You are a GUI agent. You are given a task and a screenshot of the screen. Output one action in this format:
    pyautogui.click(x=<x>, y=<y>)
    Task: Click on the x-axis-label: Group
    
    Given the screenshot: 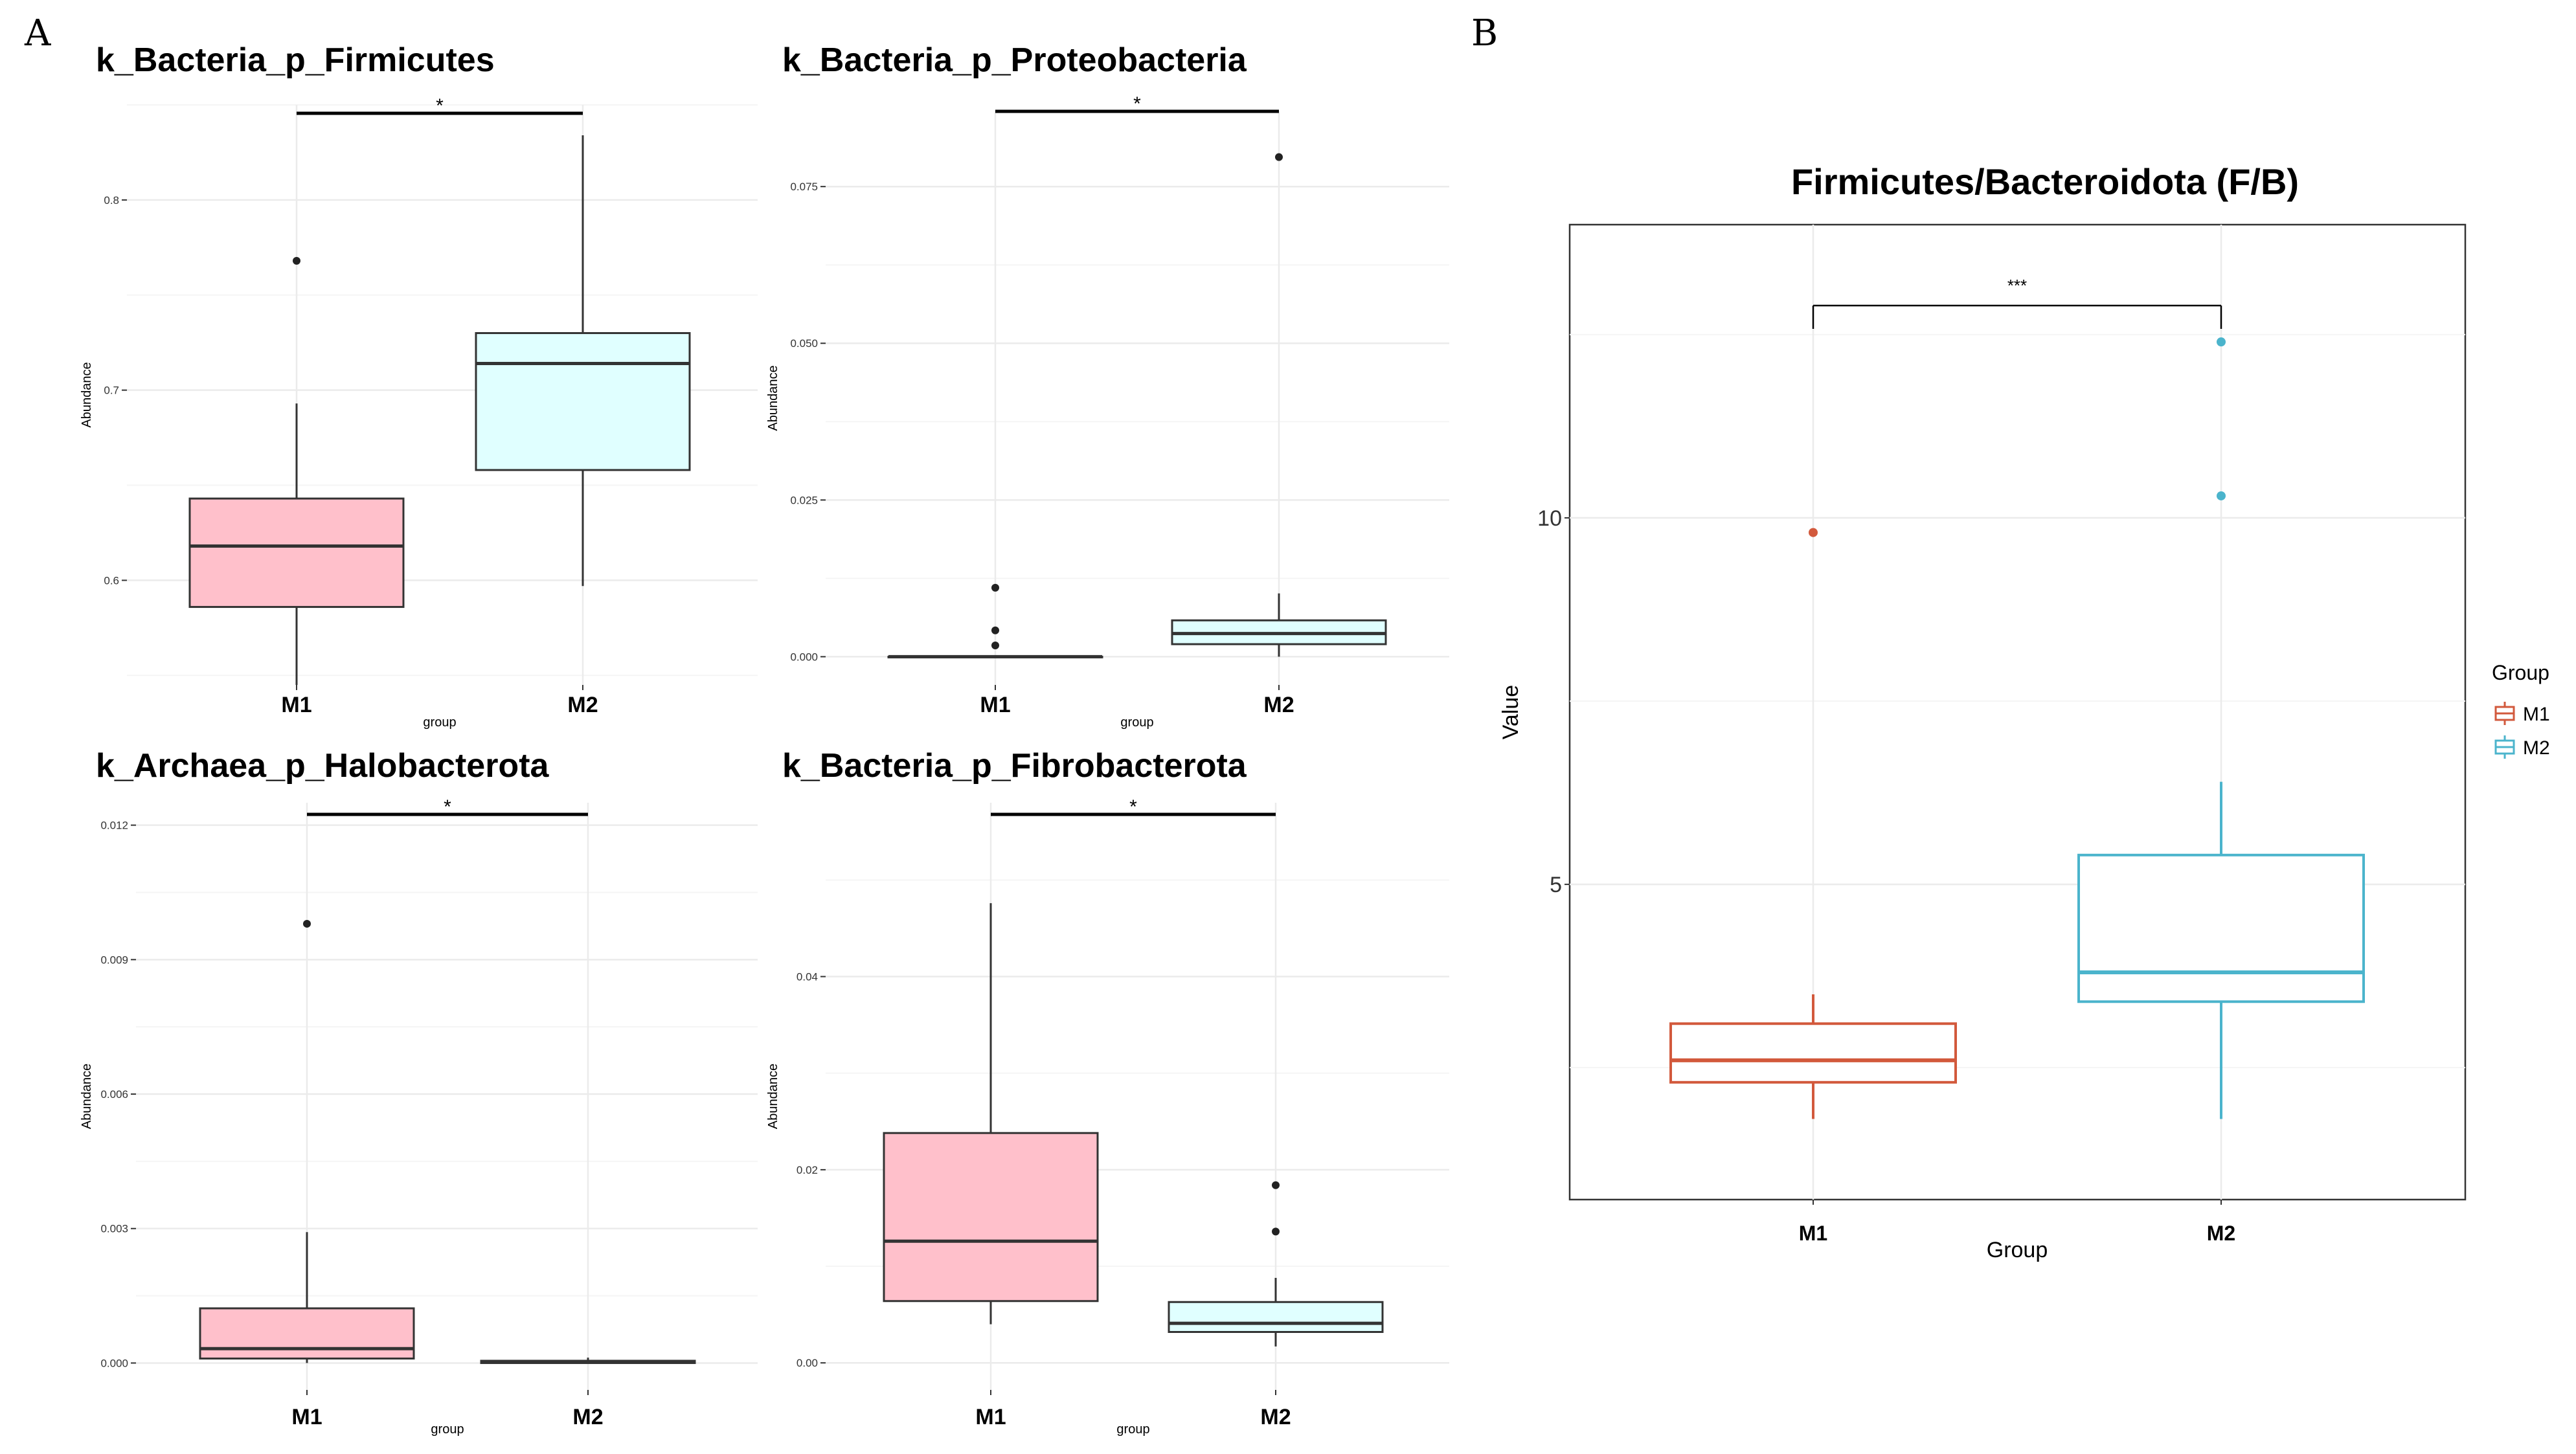 What is the action you would take?
    pyautogui.click(x=2017, y=1250)
    